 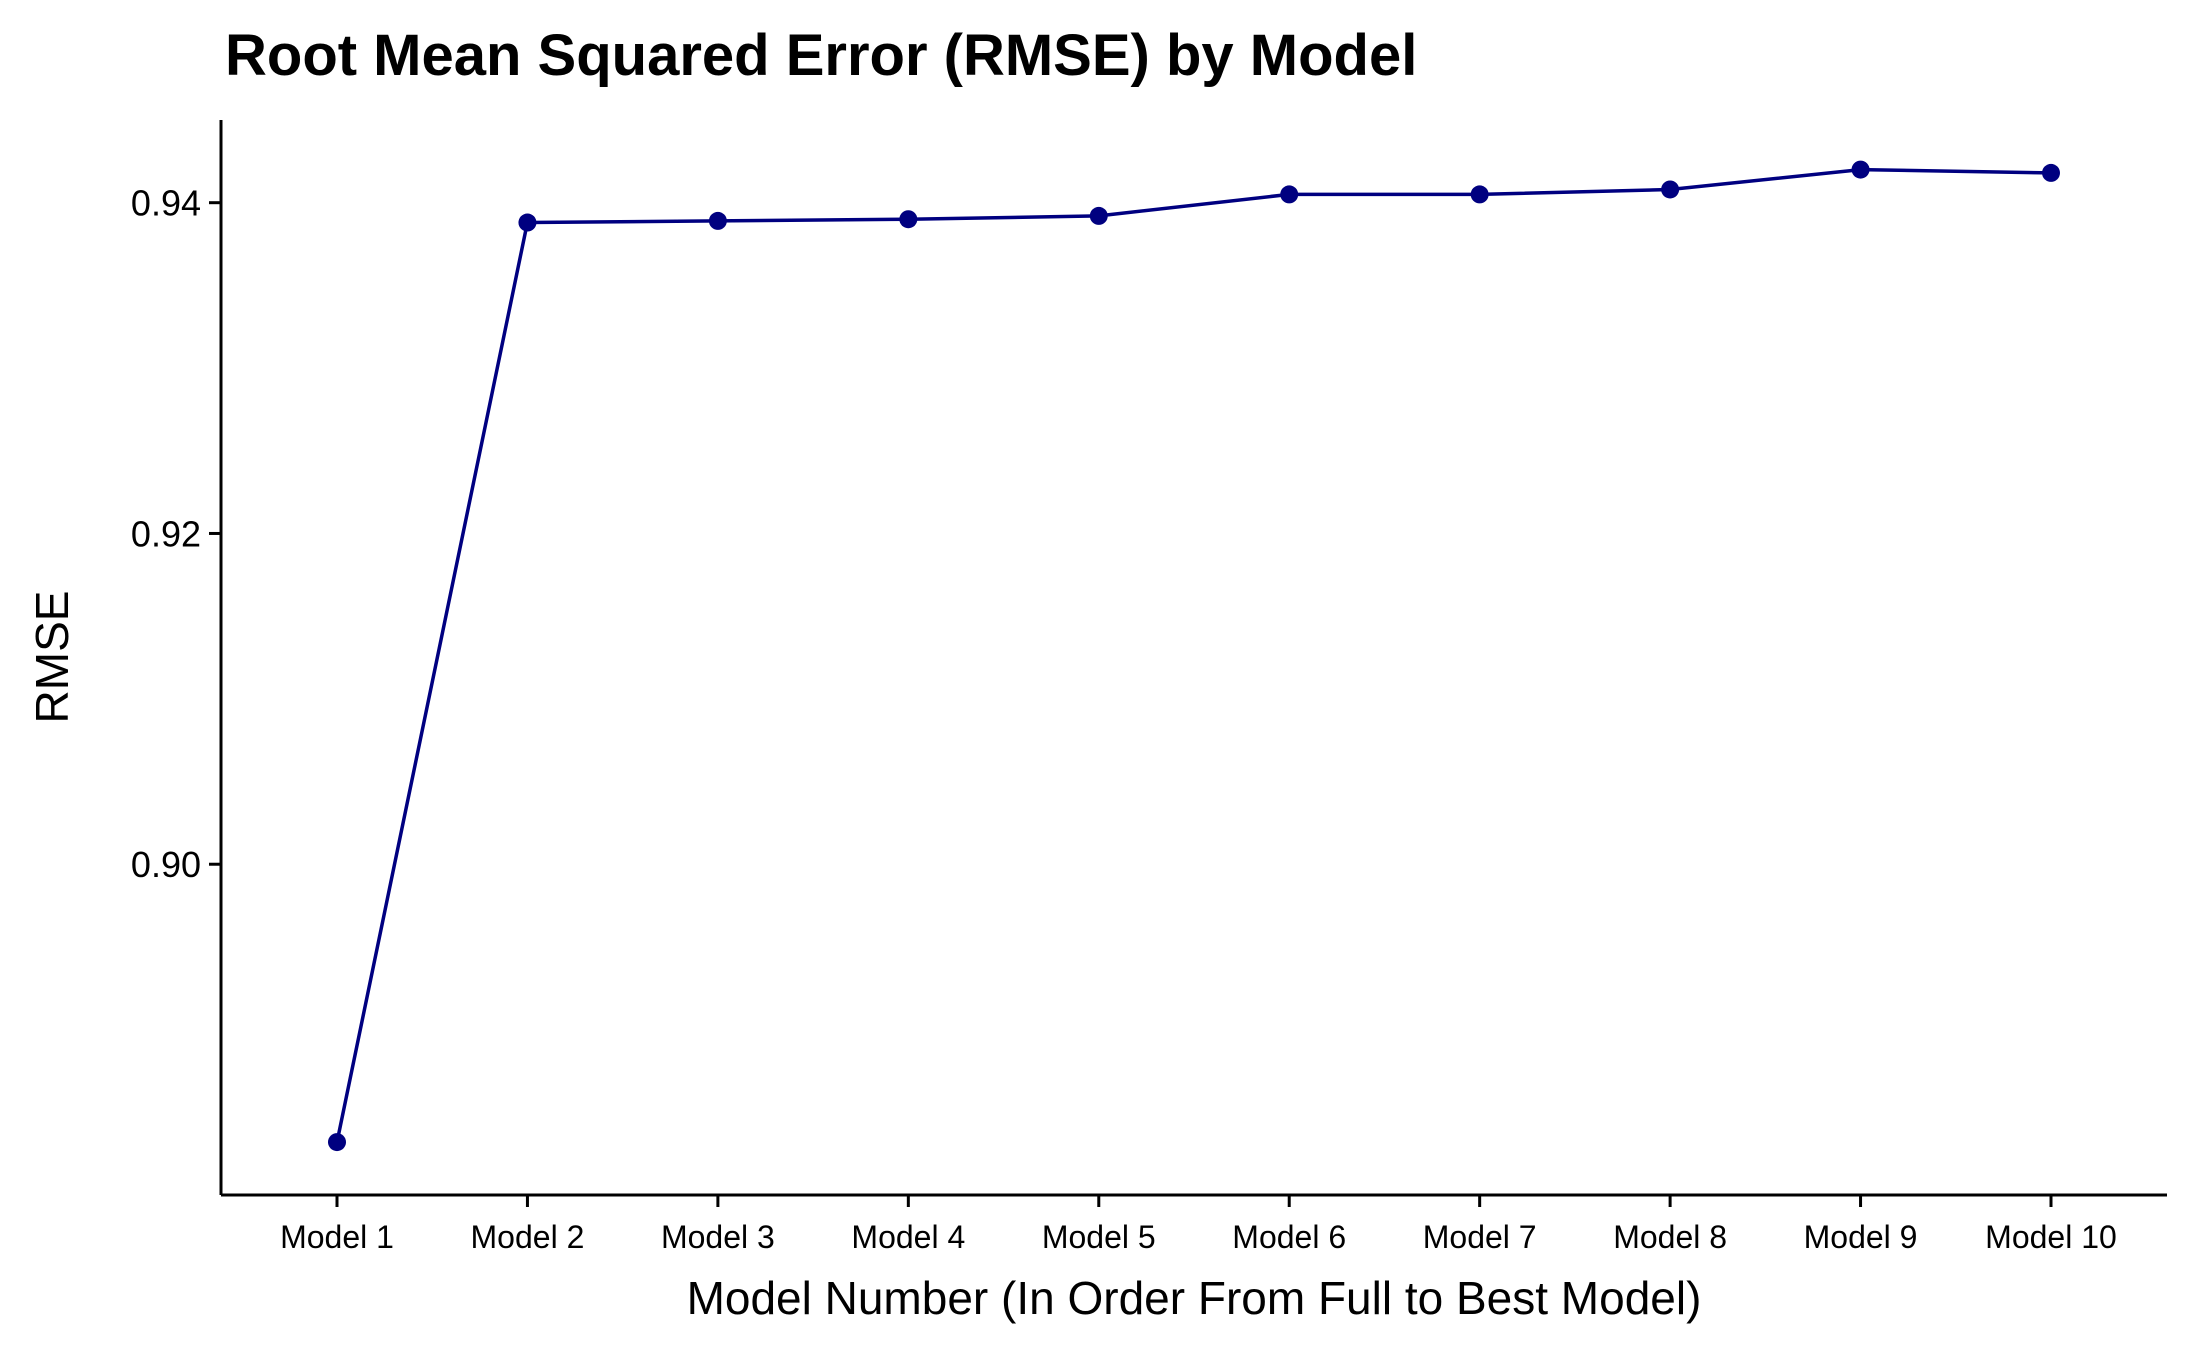 I want to click on x-tick-label: Model 8, so click(x=1670, y=1237).